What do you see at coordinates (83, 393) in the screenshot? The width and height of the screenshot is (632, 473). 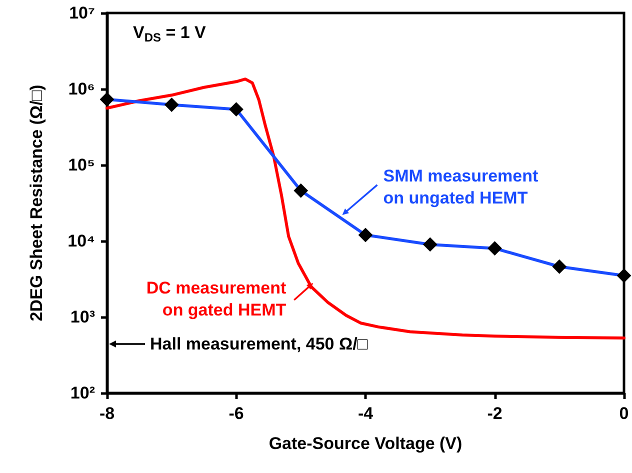 I see `y-tick-label: 10²` at bounding box center [83, 393].